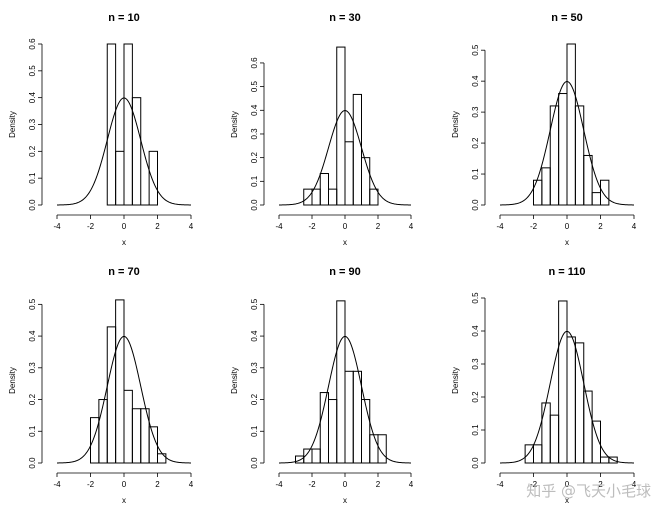  Describe the element at coordinates (345, 18) in the screenshot. I see `panel-title: n = 30` at that location.